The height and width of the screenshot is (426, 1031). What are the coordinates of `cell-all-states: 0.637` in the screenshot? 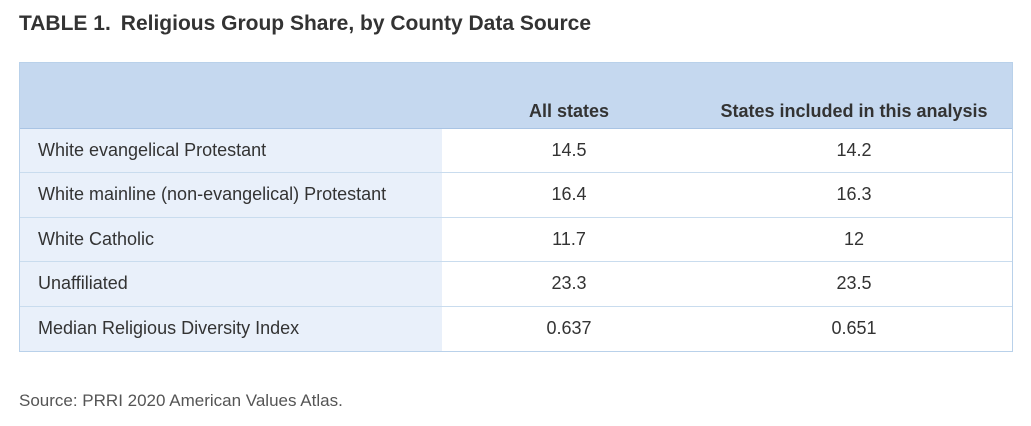 It's located at (569, 328).